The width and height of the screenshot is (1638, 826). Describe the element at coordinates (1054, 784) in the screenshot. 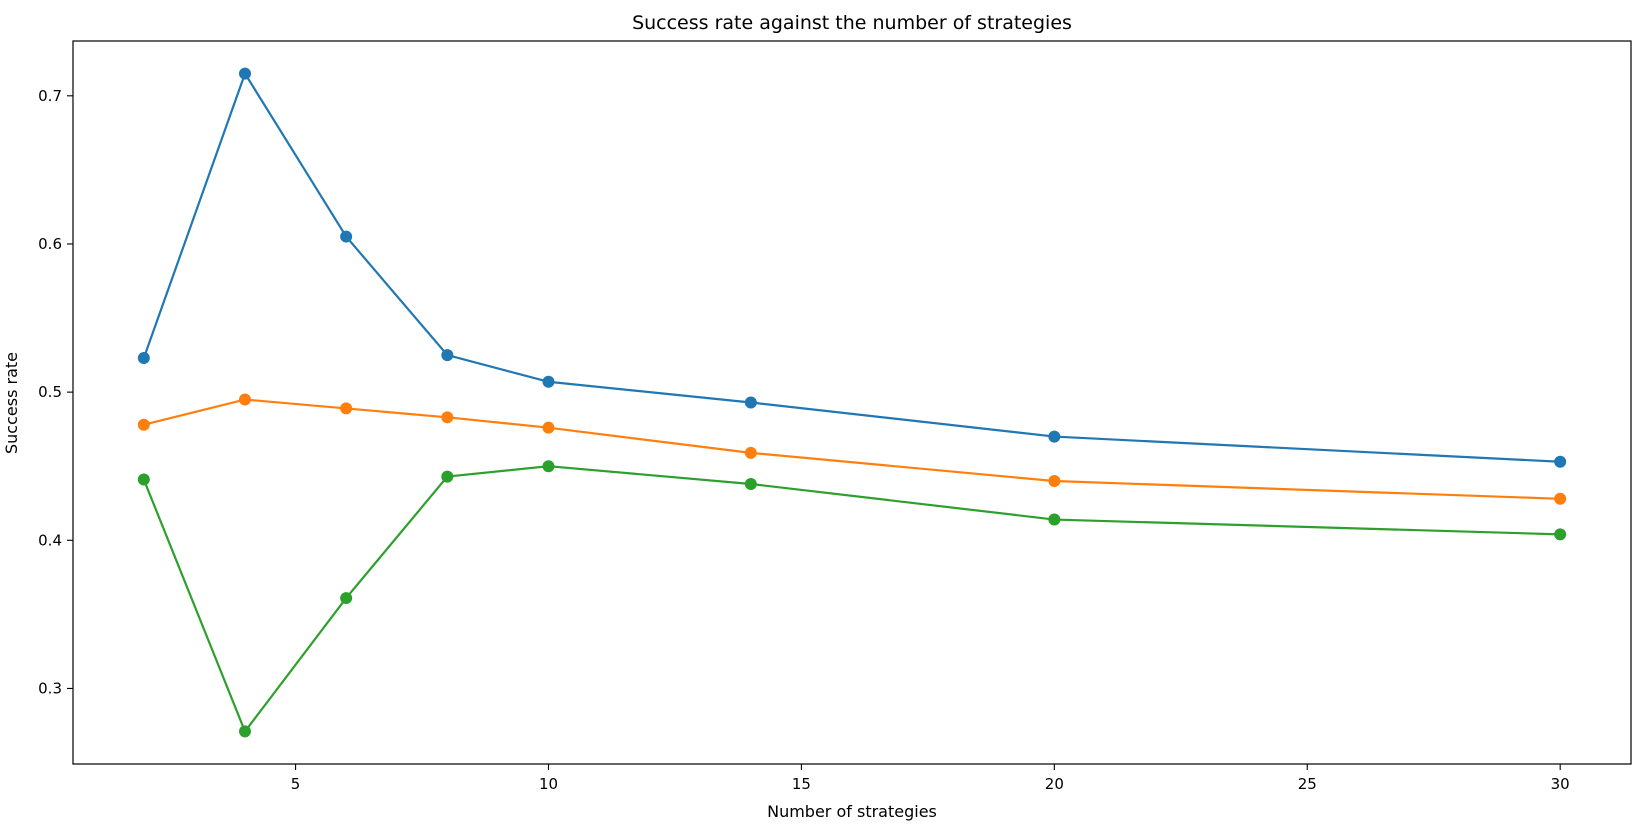

I see `x-tick-label: 20` at that location.